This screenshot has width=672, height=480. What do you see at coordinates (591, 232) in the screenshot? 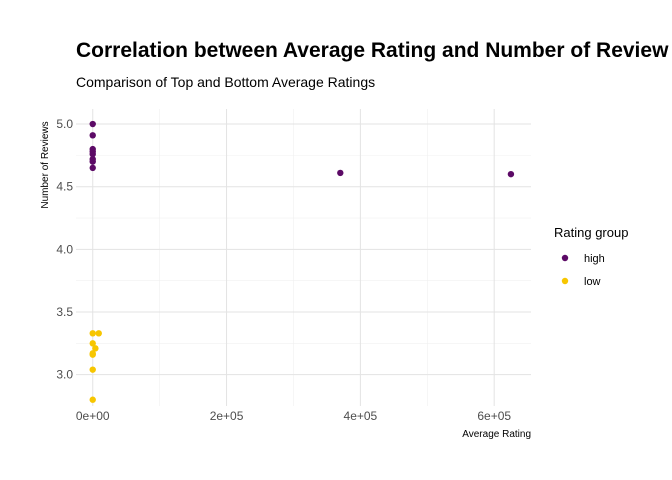
I see `legend-title: Rating group` at bounding box center [591, 232].